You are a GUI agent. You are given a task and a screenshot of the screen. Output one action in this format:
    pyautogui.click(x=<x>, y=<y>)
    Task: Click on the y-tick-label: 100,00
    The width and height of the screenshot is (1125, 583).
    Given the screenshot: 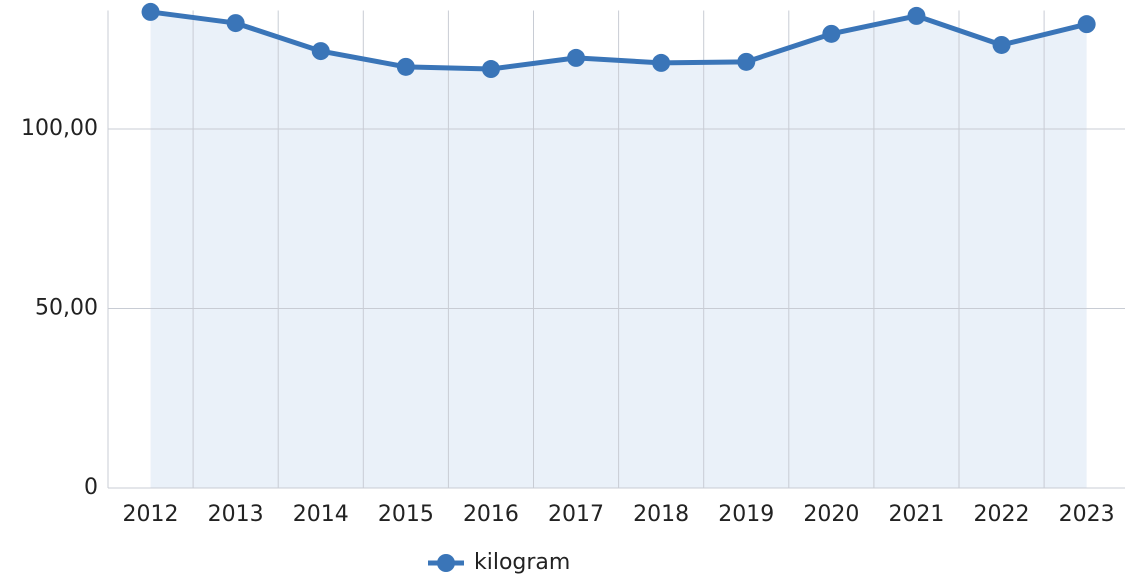 What is the action you would take?
    pyautogui.click(x=59, y=128)
    